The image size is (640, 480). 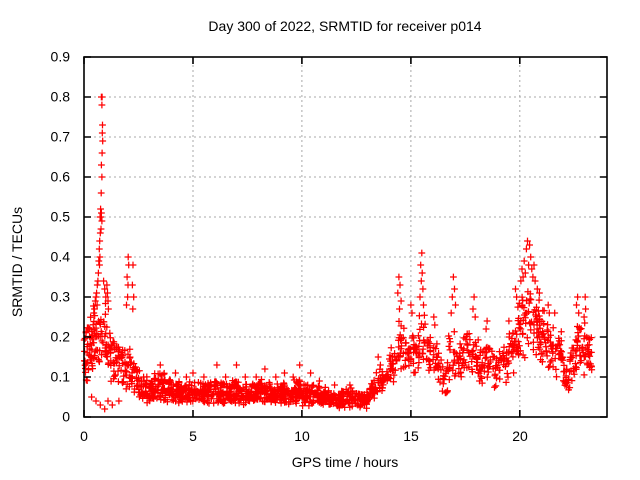 I want to click on x-tick-labels: 0 5 10 15 20, so click(x=304, y=436).